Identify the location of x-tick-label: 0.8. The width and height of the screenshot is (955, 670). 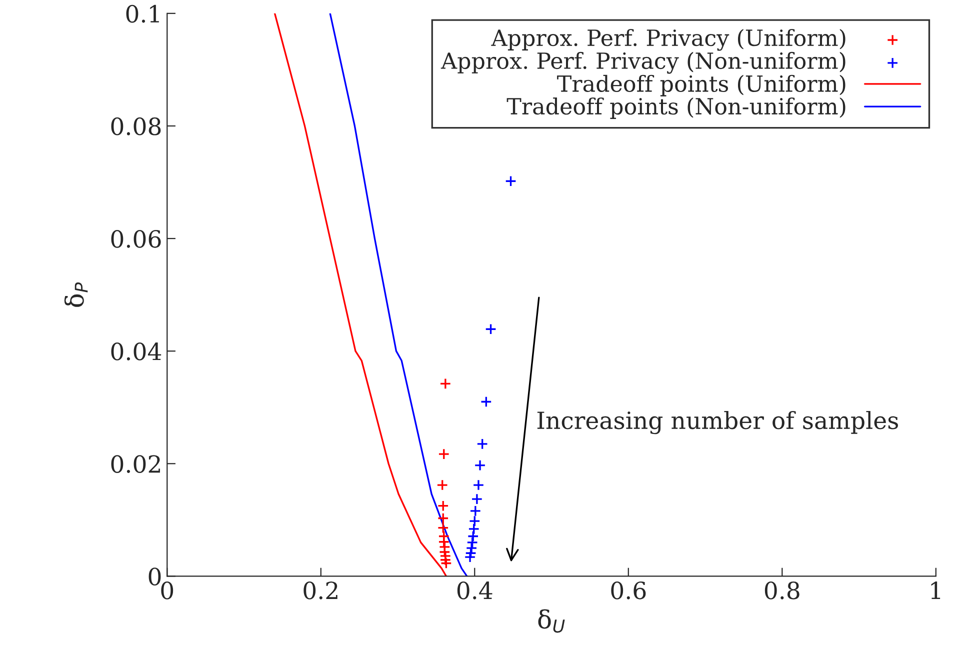
(782, 590).